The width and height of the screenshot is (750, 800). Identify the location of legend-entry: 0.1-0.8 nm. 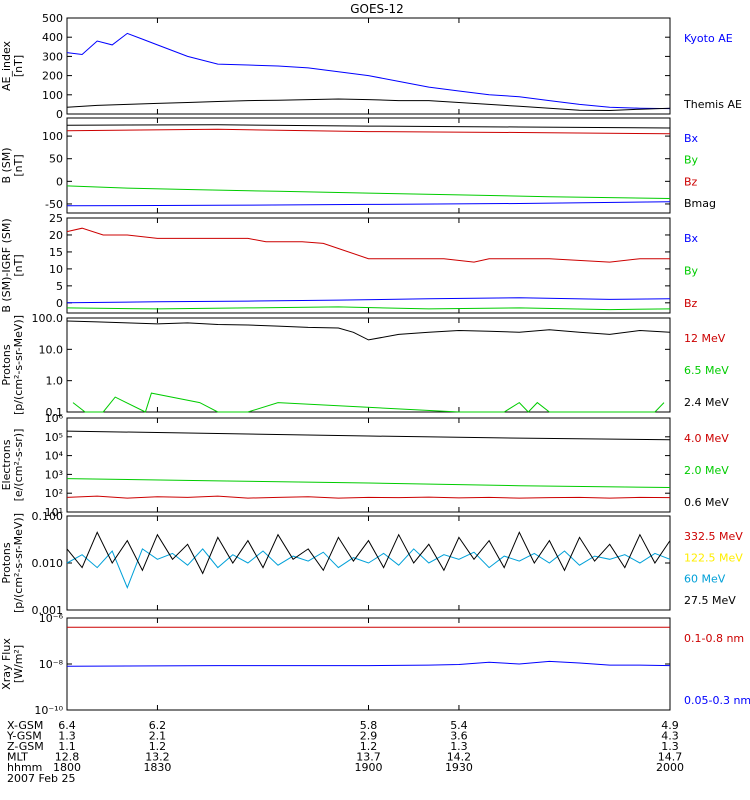
(714, 638).